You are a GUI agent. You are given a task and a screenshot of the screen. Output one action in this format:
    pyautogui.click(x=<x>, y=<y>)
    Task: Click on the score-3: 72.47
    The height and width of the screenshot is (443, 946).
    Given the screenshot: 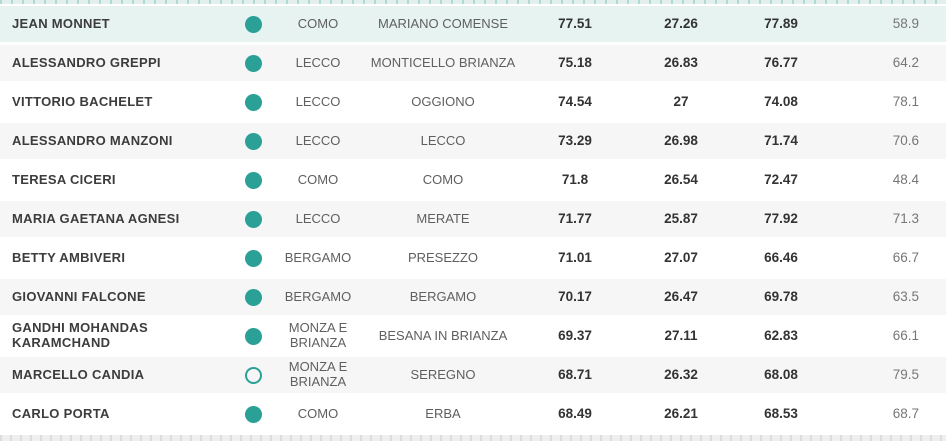 What is the action you would take?
    pyautogui.click(x=781, y=180)
    